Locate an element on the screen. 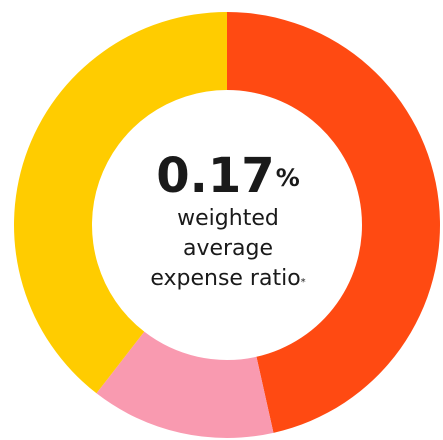 The image size is (443, 440). label-line-3-text: expense ratio is located at coordinates (225, 278).